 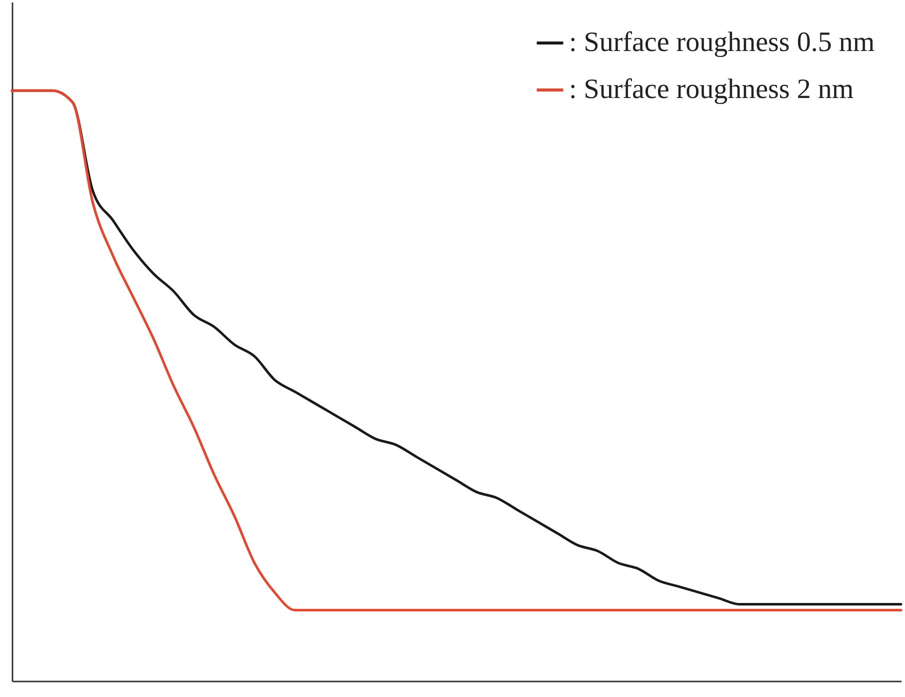 What do you see at coordinates (711, 89) in the screenshot?
I see `legend-label: : Surface roughness 2 nm` at bounding box center [711, 89].